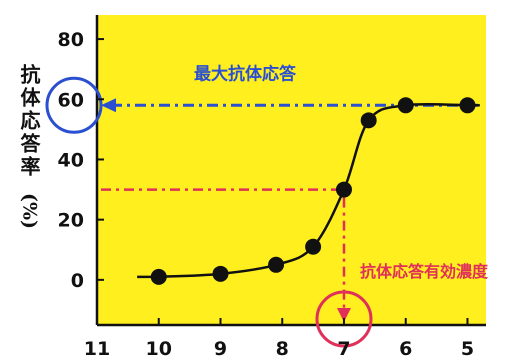 The width and height of the screenshot is (521, 362). I want to click on effective-concentration-annotation: 抗体応答有効濃度, so click(424, 271).